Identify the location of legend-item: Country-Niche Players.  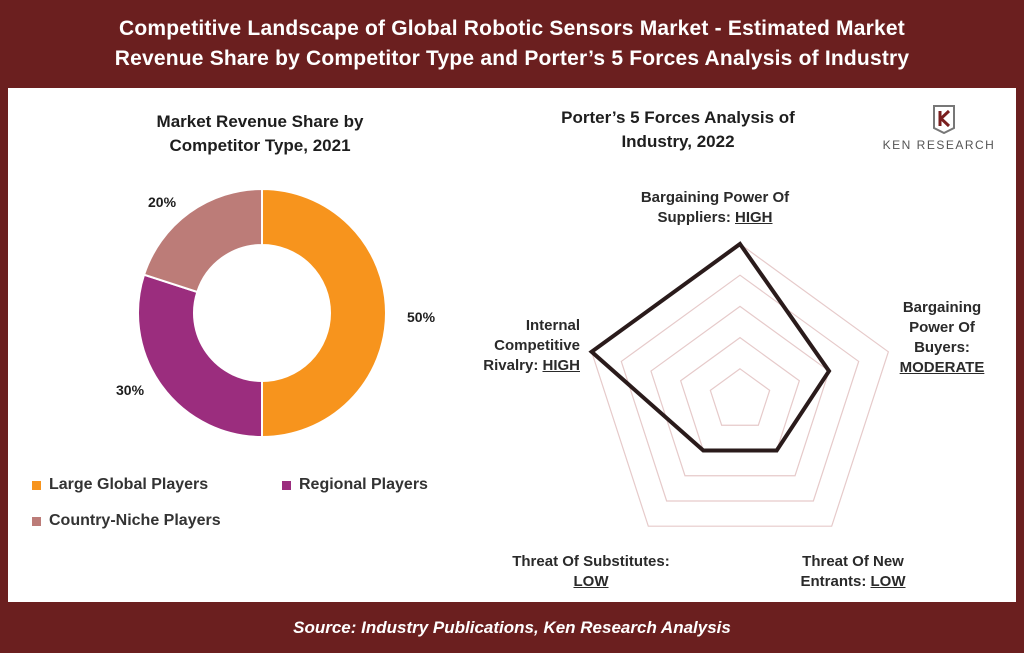
(157, 521).